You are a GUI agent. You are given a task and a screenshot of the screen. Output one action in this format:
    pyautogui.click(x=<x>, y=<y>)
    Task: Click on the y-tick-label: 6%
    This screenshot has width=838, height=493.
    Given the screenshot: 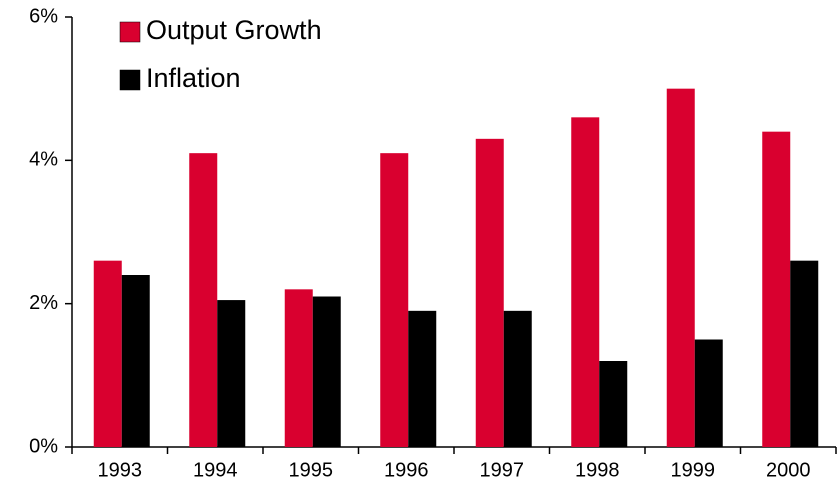 What is the action you would take?
    pyautogui.click(x=43, y=16)
    